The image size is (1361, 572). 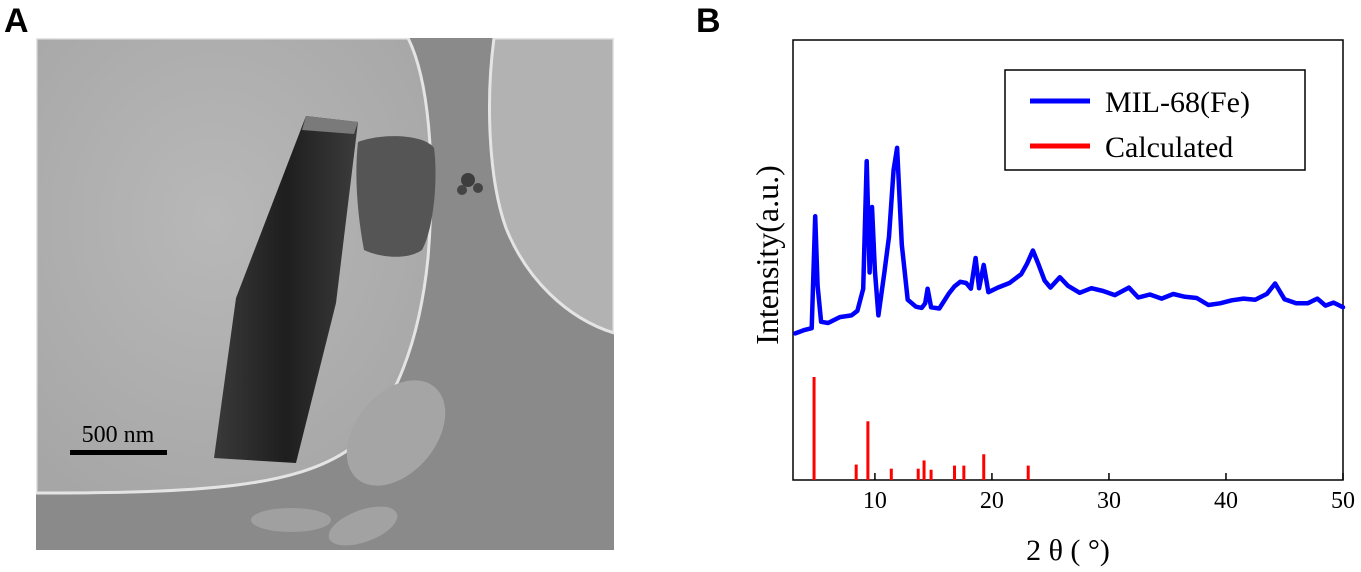 What do you see at coordinates (921, 428) in the screenshot?
I see `calculated-peaks` at bounding box center [921, 428].